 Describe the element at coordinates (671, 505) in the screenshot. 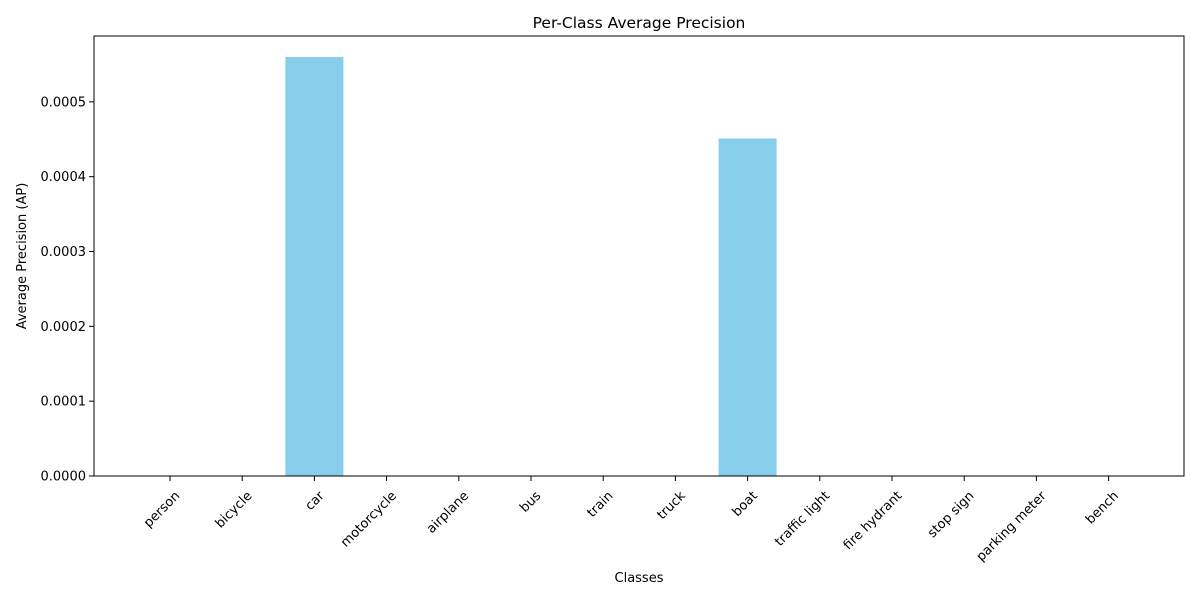

I see `x-tick-label: truck` at that location.